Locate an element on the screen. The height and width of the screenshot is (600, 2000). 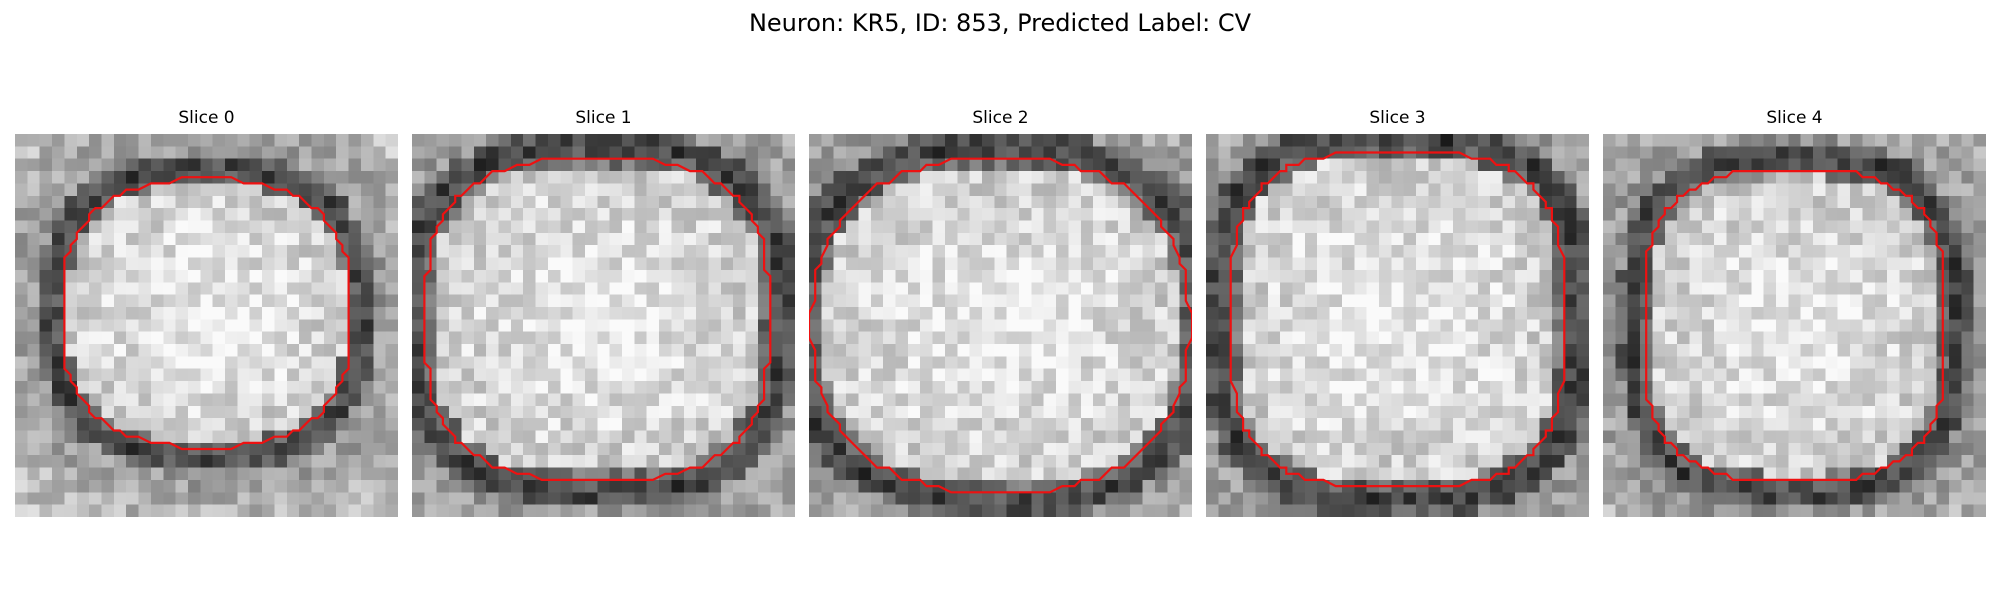
slice-panel-2: Slice 2 is located at coordinates (1000, 312).